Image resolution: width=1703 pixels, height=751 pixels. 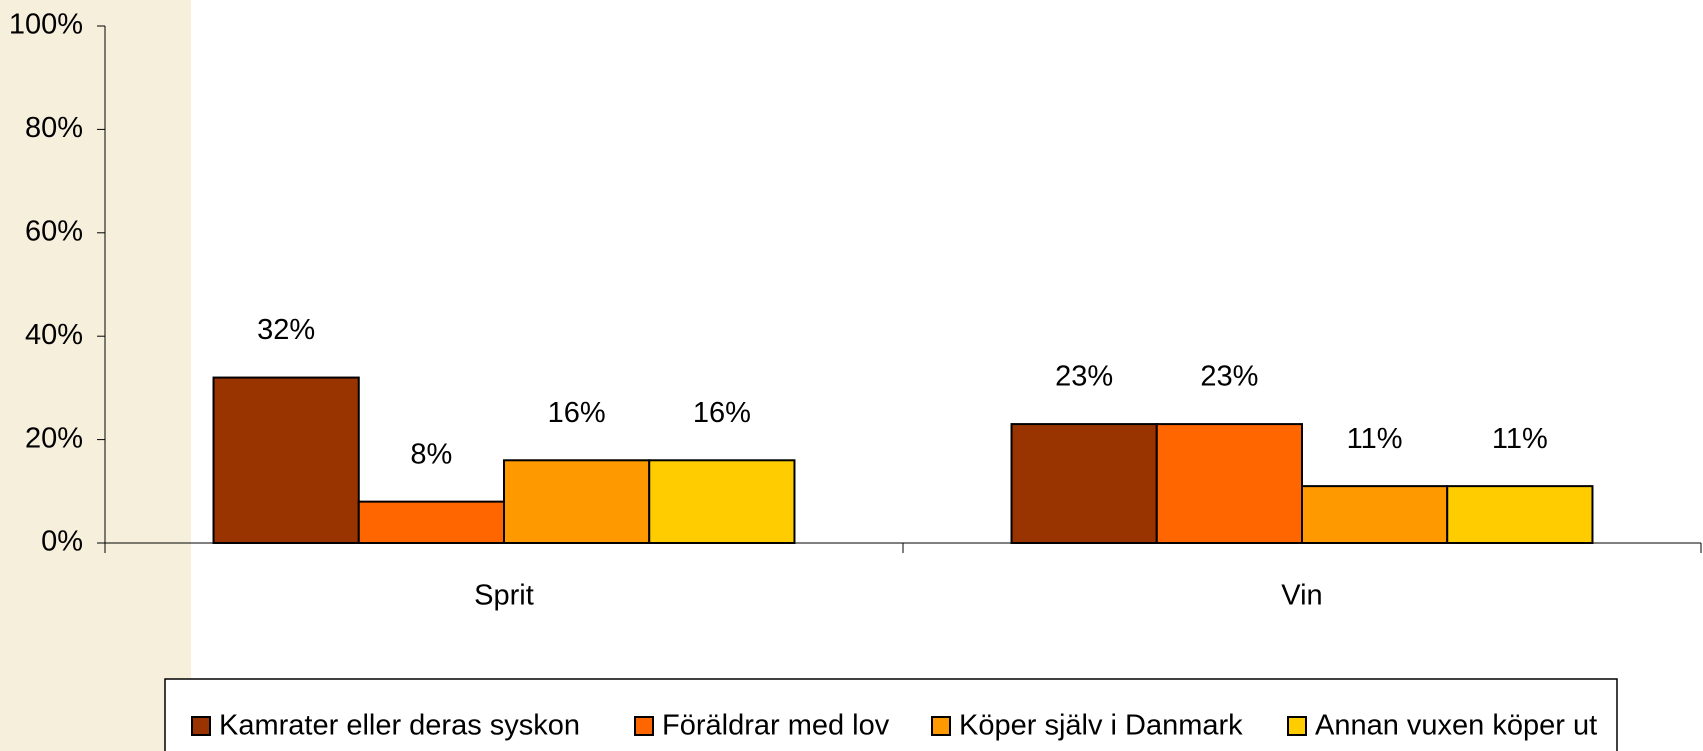 What do you see at coordinates (431, 454) in the screenshot?
I see `value-label: 8%` at bounding box center [431, 454].